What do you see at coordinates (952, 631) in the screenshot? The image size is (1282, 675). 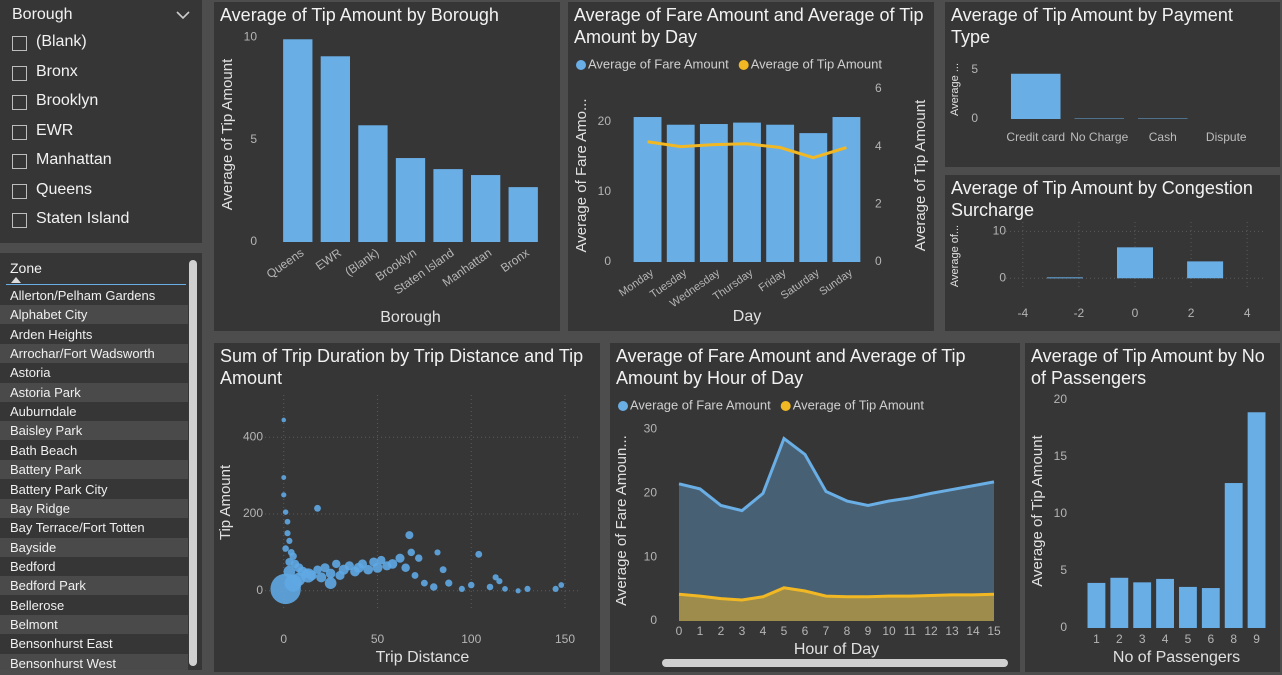 I see `x-tick-label: 13` at bounding box center [952, 631].